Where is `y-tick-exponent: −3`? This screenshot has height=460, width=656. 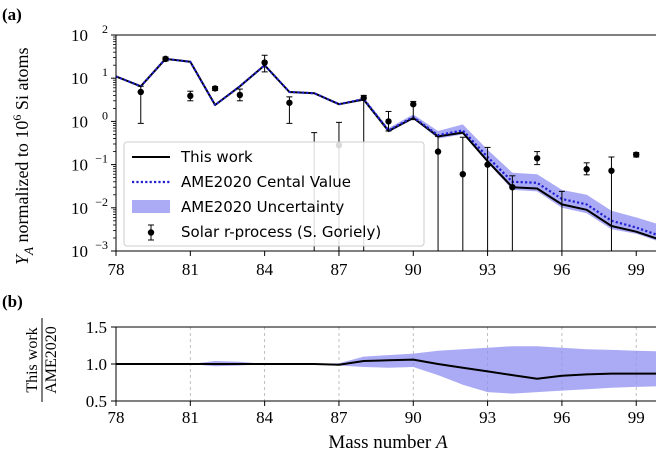 y-tick-exponent: −3 is located at coordinates (101, 245).